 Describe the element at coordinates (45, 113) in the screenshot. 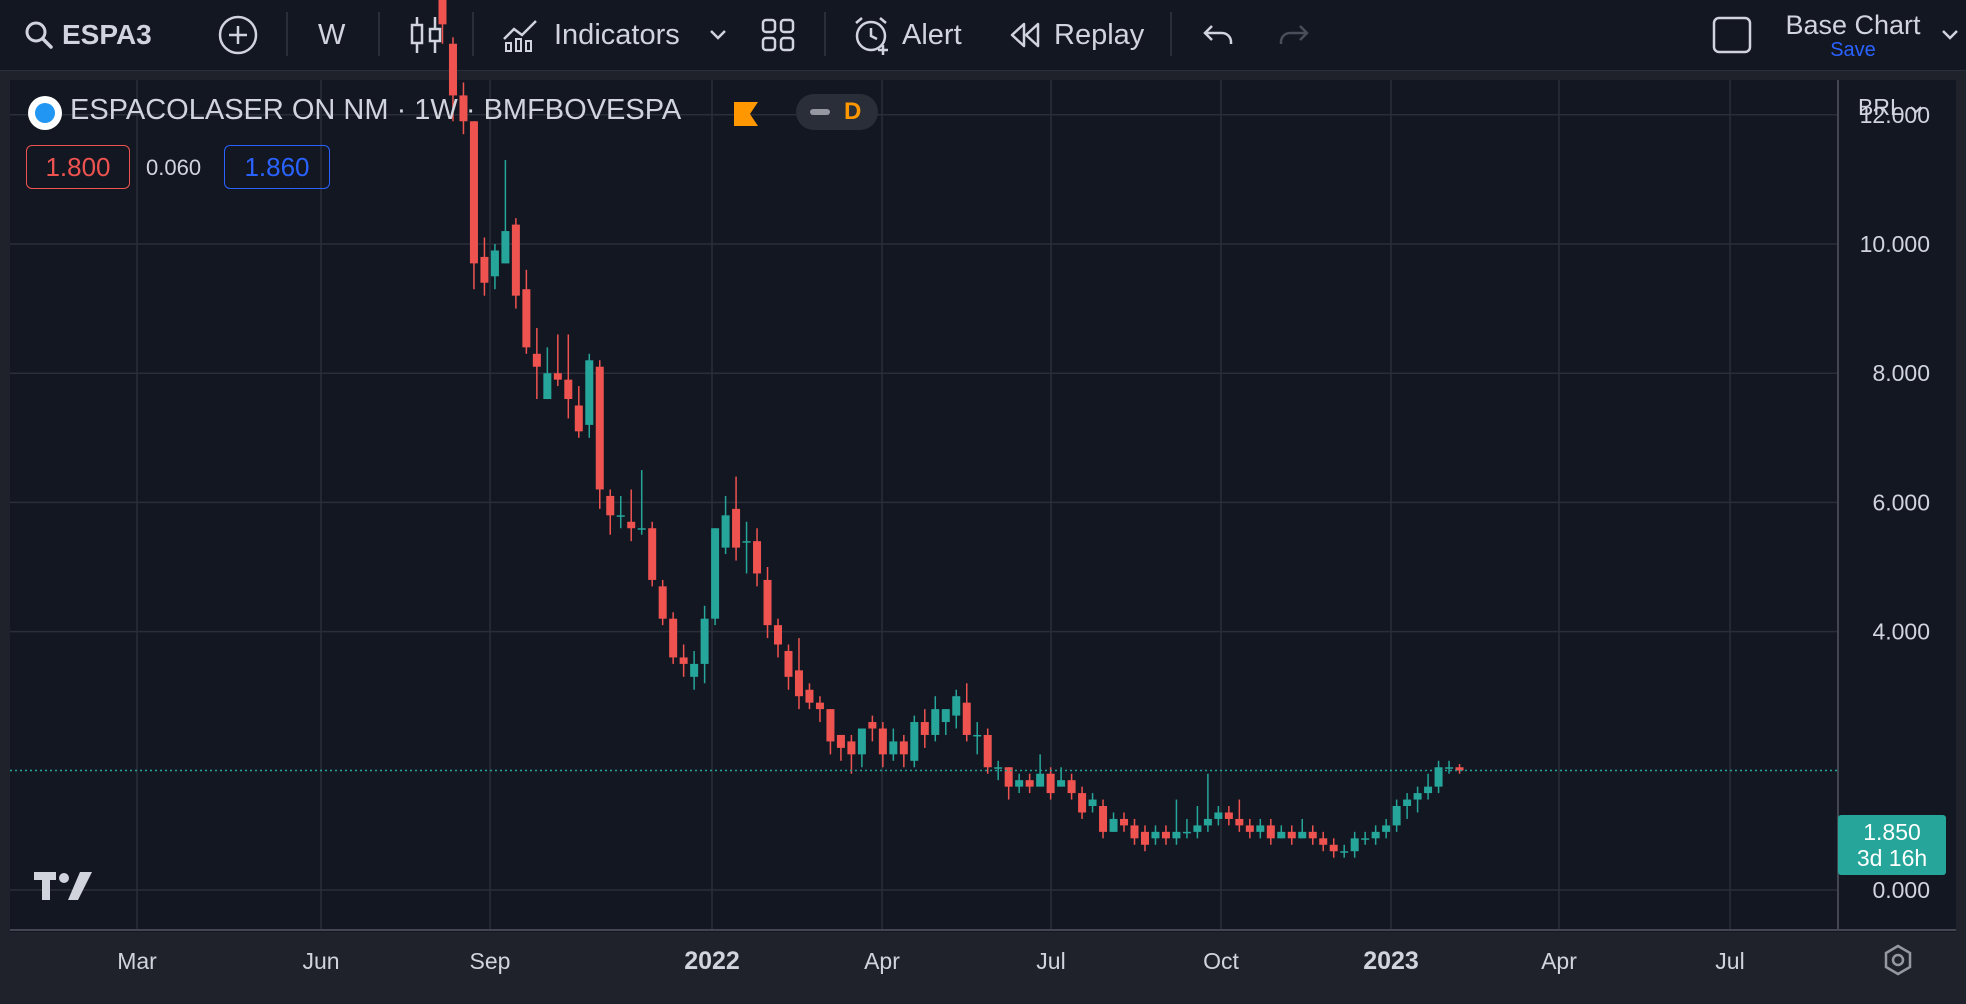

I see `logo-e-icon` at that location.